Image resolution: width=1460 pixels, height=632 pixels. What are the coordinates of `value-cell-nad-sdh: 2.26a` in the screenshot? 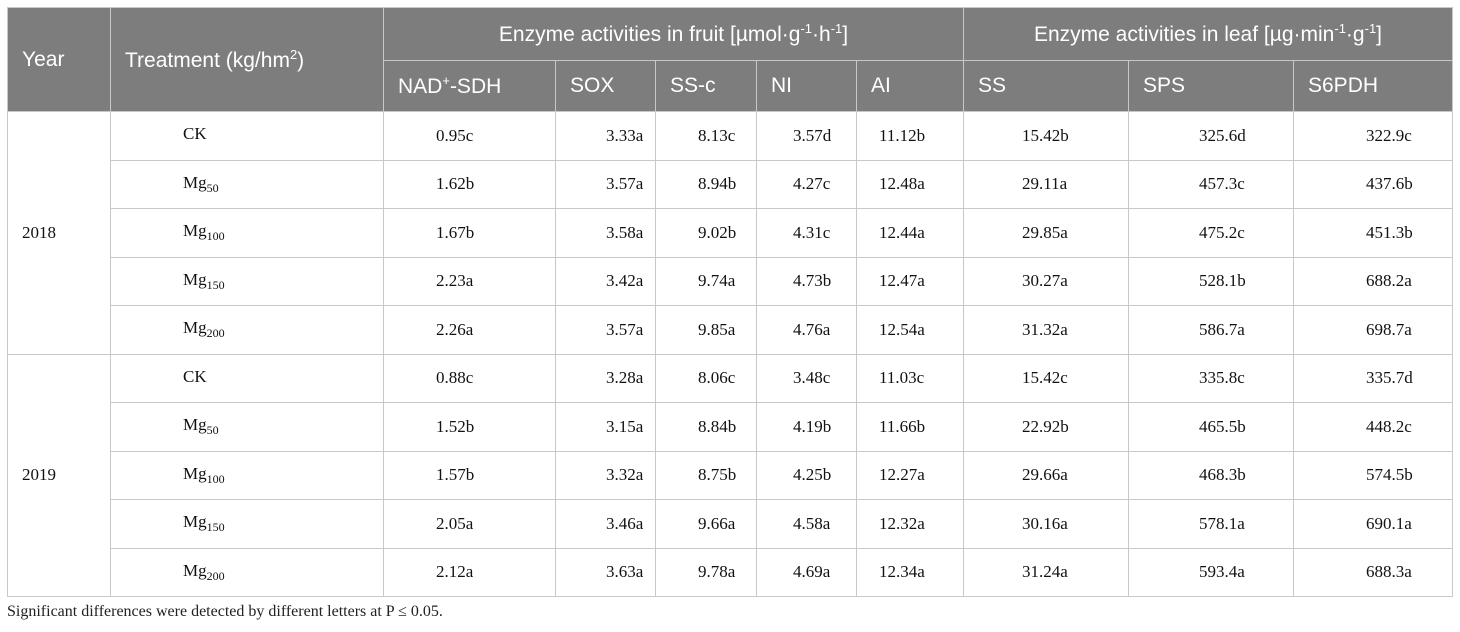 It's located at (469, 330).